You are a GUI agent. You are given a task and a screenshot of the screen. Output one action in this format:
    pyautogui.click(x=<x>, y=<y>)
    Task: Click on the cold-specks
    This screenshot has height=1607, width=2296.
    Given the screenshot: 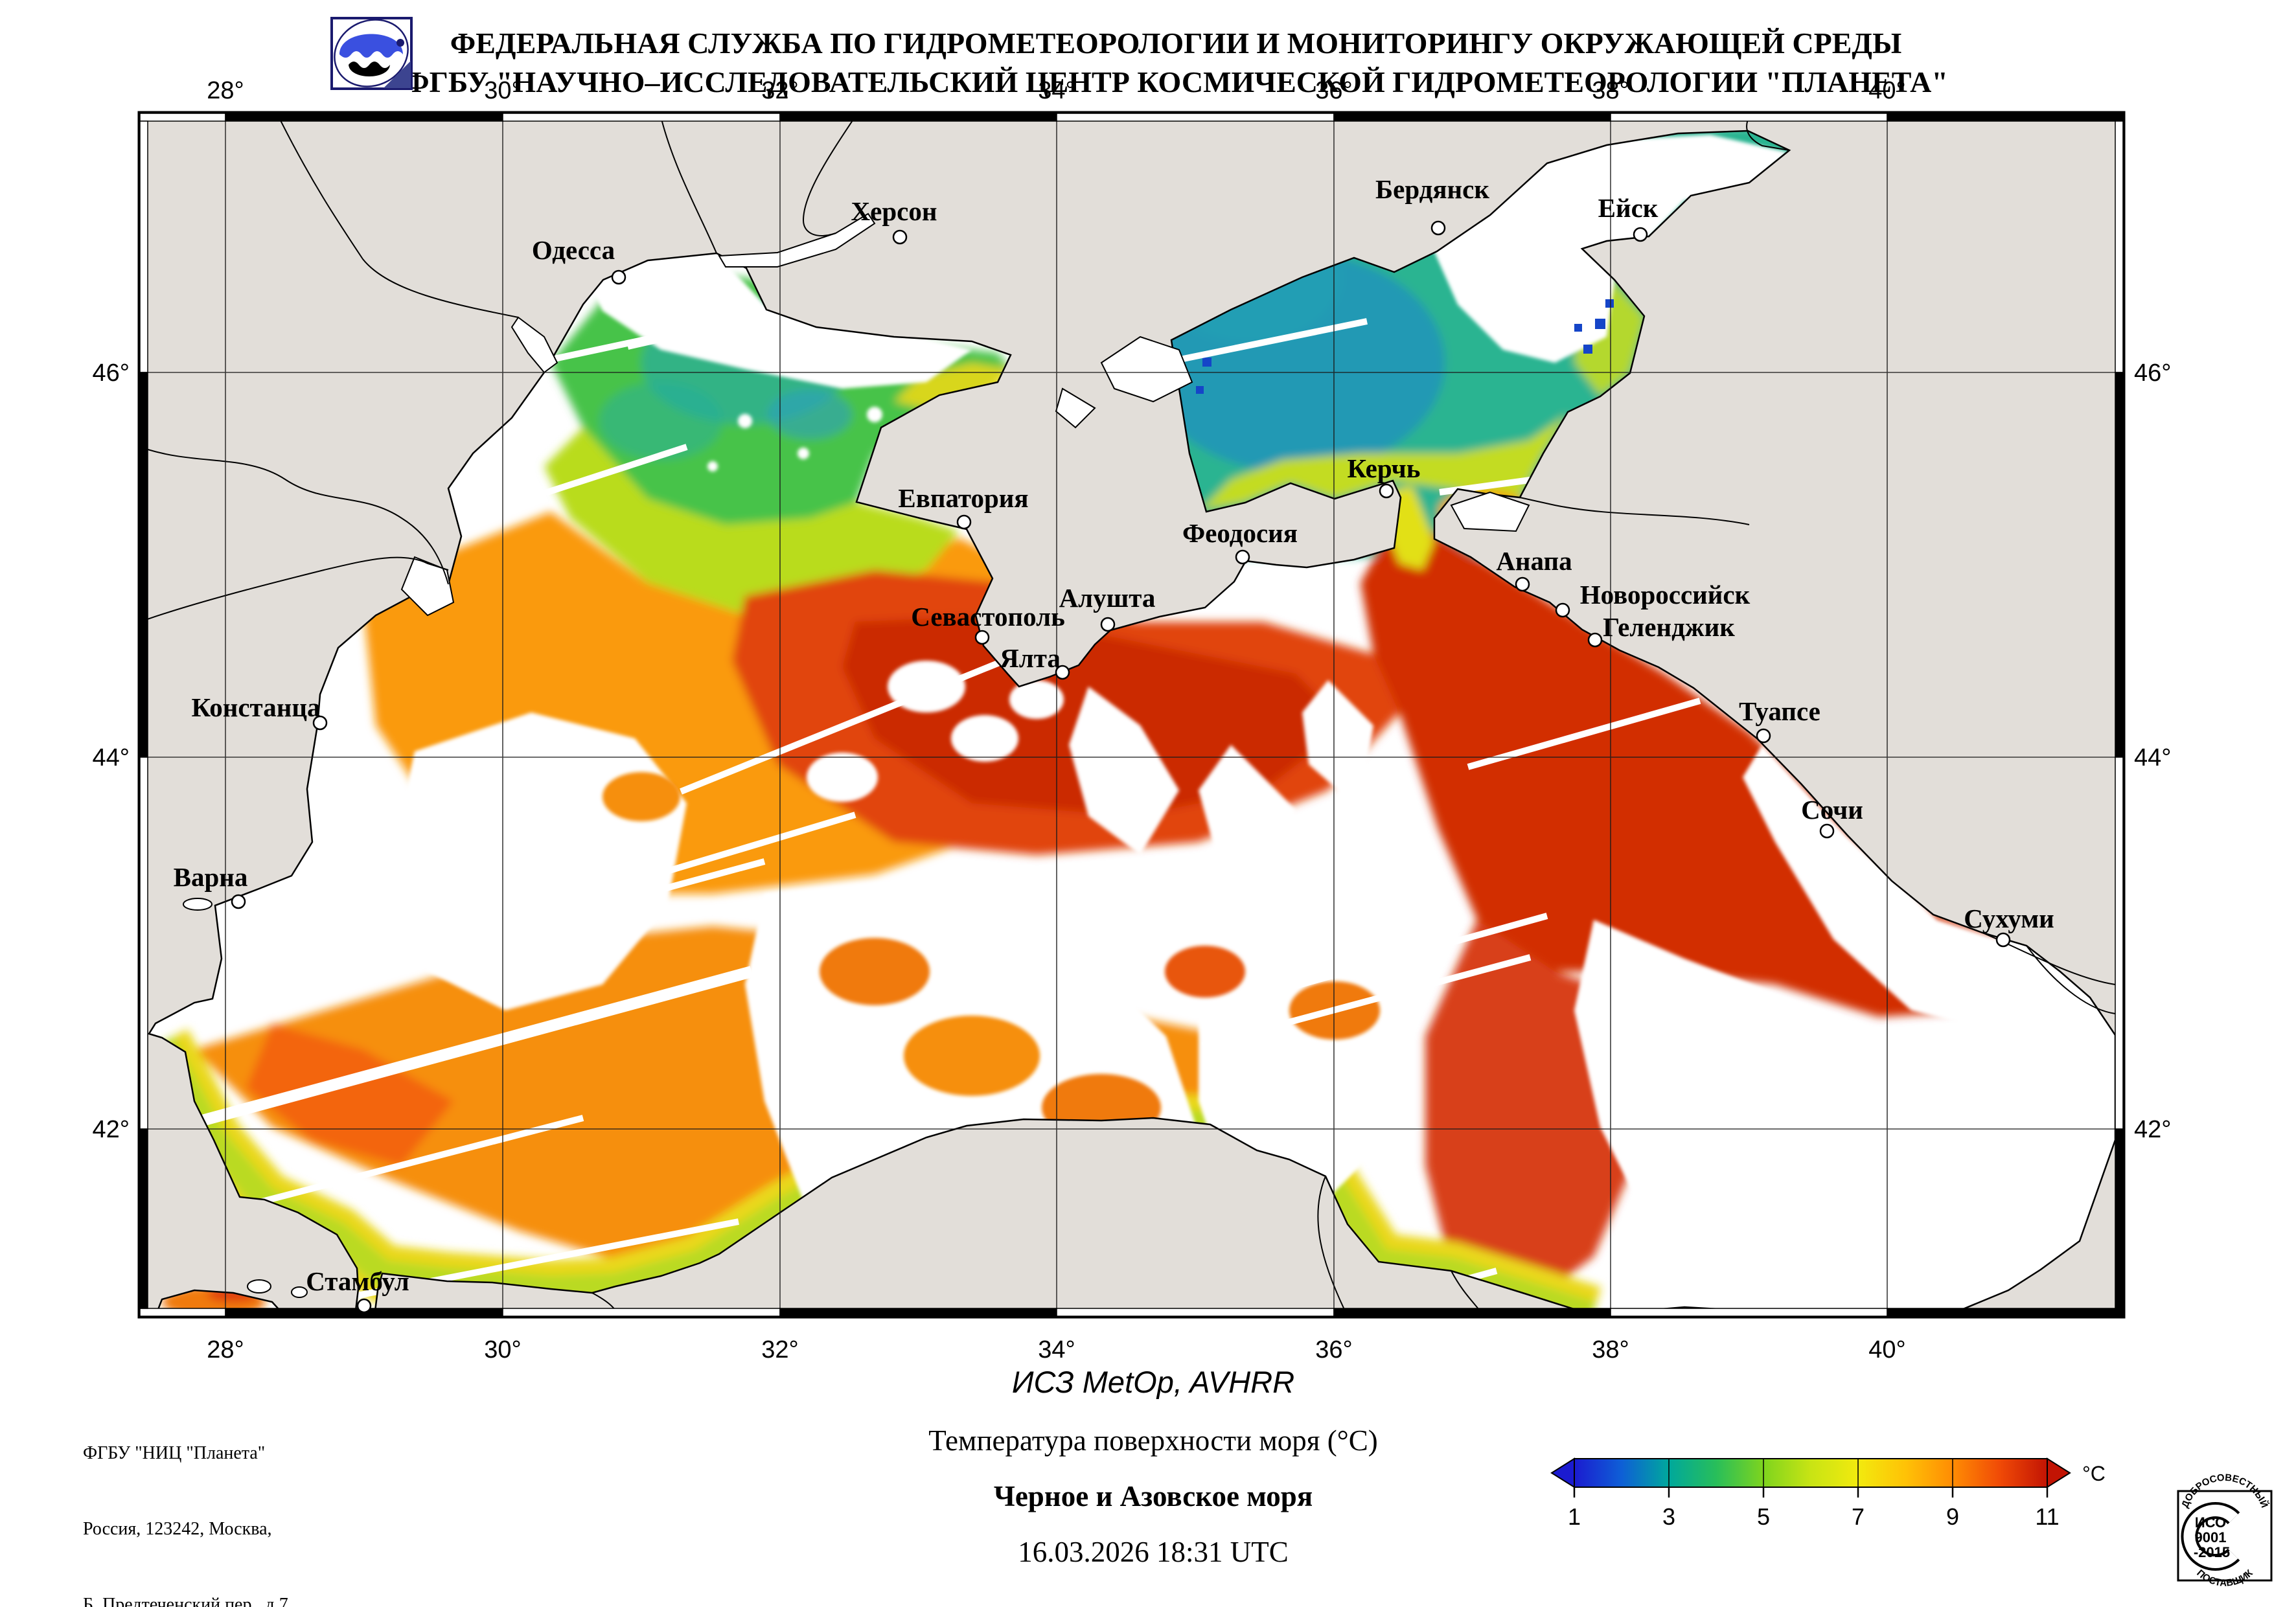 What is the action you would take?
    pyautogui.click(x=1405, y=346)
    